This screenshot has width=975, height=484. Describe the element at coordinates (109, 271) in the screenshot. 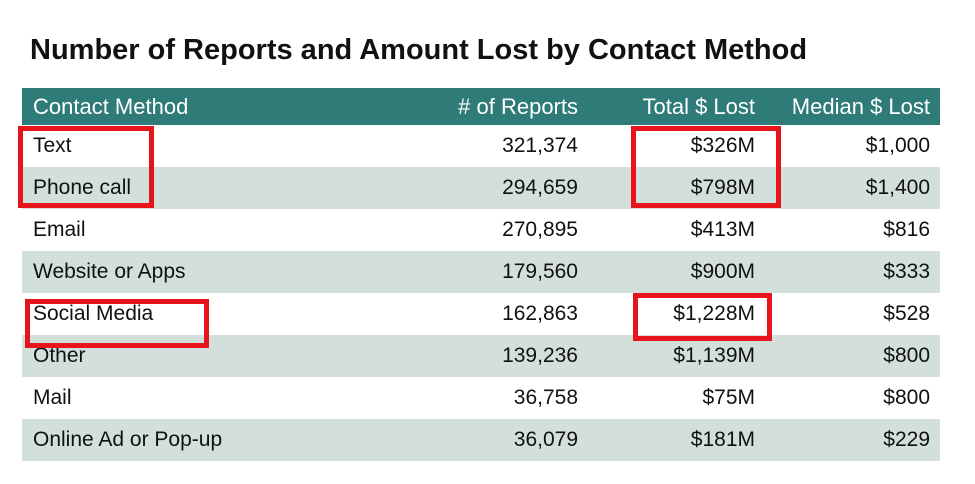

I see `cell-contact-method: Website or Apps` at that location.